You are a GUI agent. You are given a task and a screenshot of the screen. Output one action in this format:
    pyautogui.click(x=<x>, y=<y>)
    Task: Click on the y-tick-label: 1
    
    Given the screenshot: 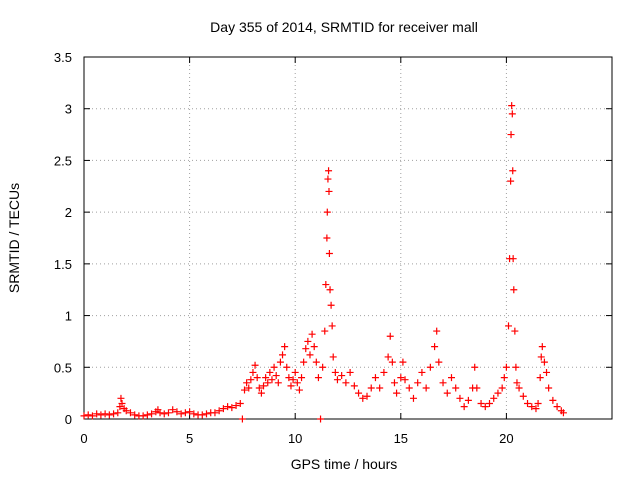 What is the action you would take?
    pyautogui.click(x=68, y=316)
    